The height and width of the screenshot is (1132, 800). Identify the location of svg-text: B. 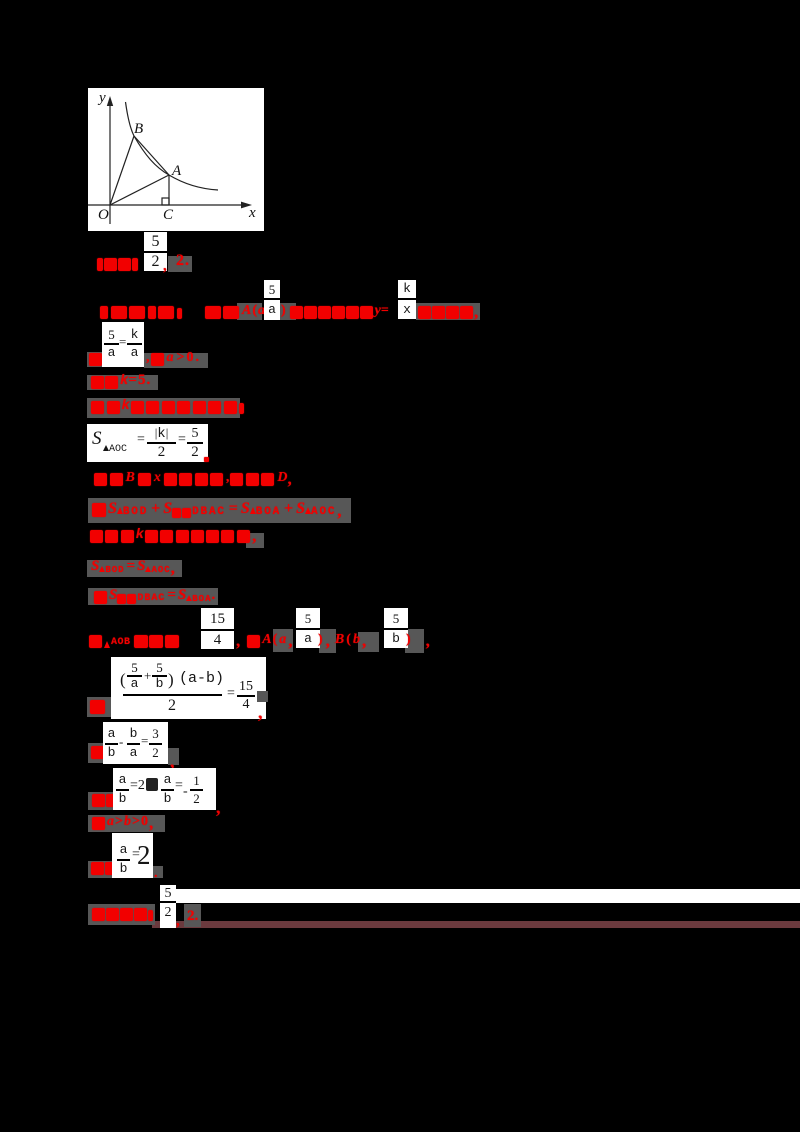
(138, 129).